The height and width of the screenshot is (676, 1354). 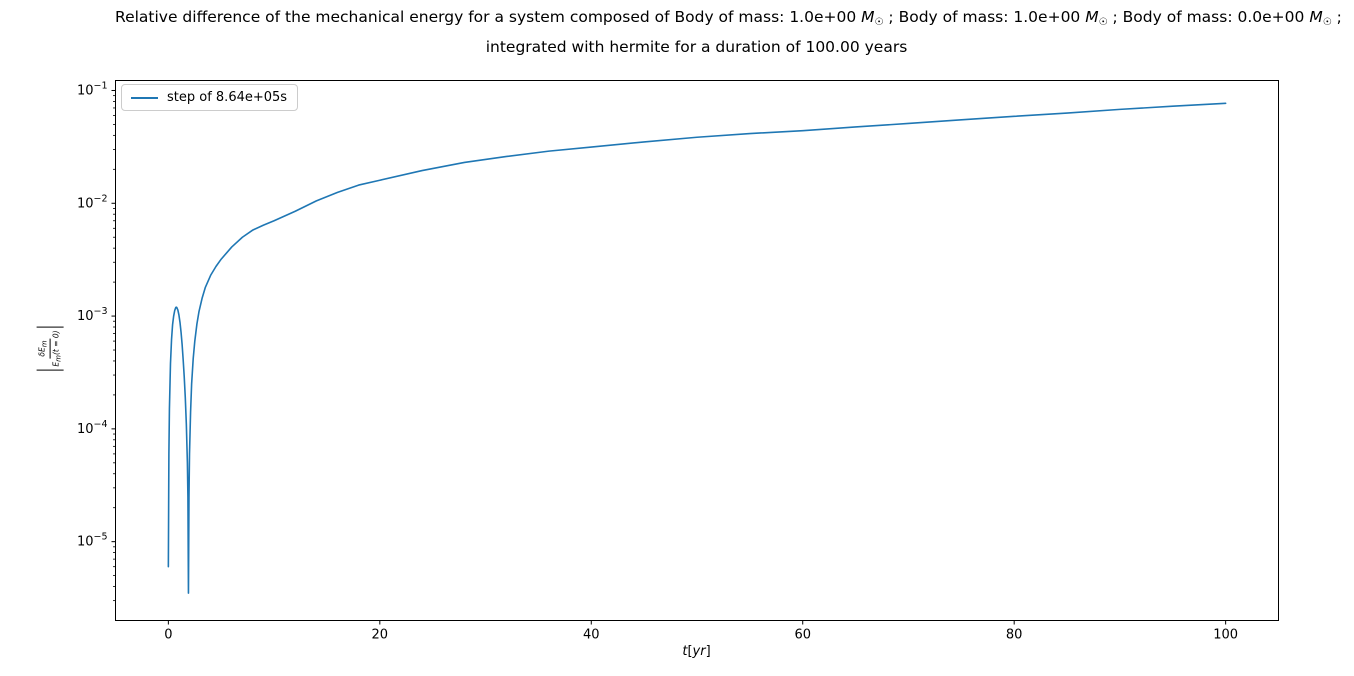 What do you see at coordinates (708, 651) in the screenshot?
I see `text-segment: ]` at bounding box center [708, 651].